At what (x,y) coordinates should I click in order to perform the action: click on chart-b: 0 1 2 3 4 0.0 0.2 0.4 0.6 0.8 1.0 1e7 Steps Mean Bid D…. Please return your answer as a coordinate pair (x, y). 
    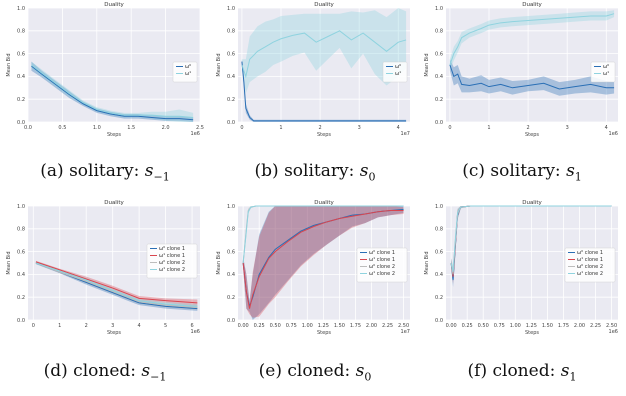
    Looking at the image, I should click on (313, 70).